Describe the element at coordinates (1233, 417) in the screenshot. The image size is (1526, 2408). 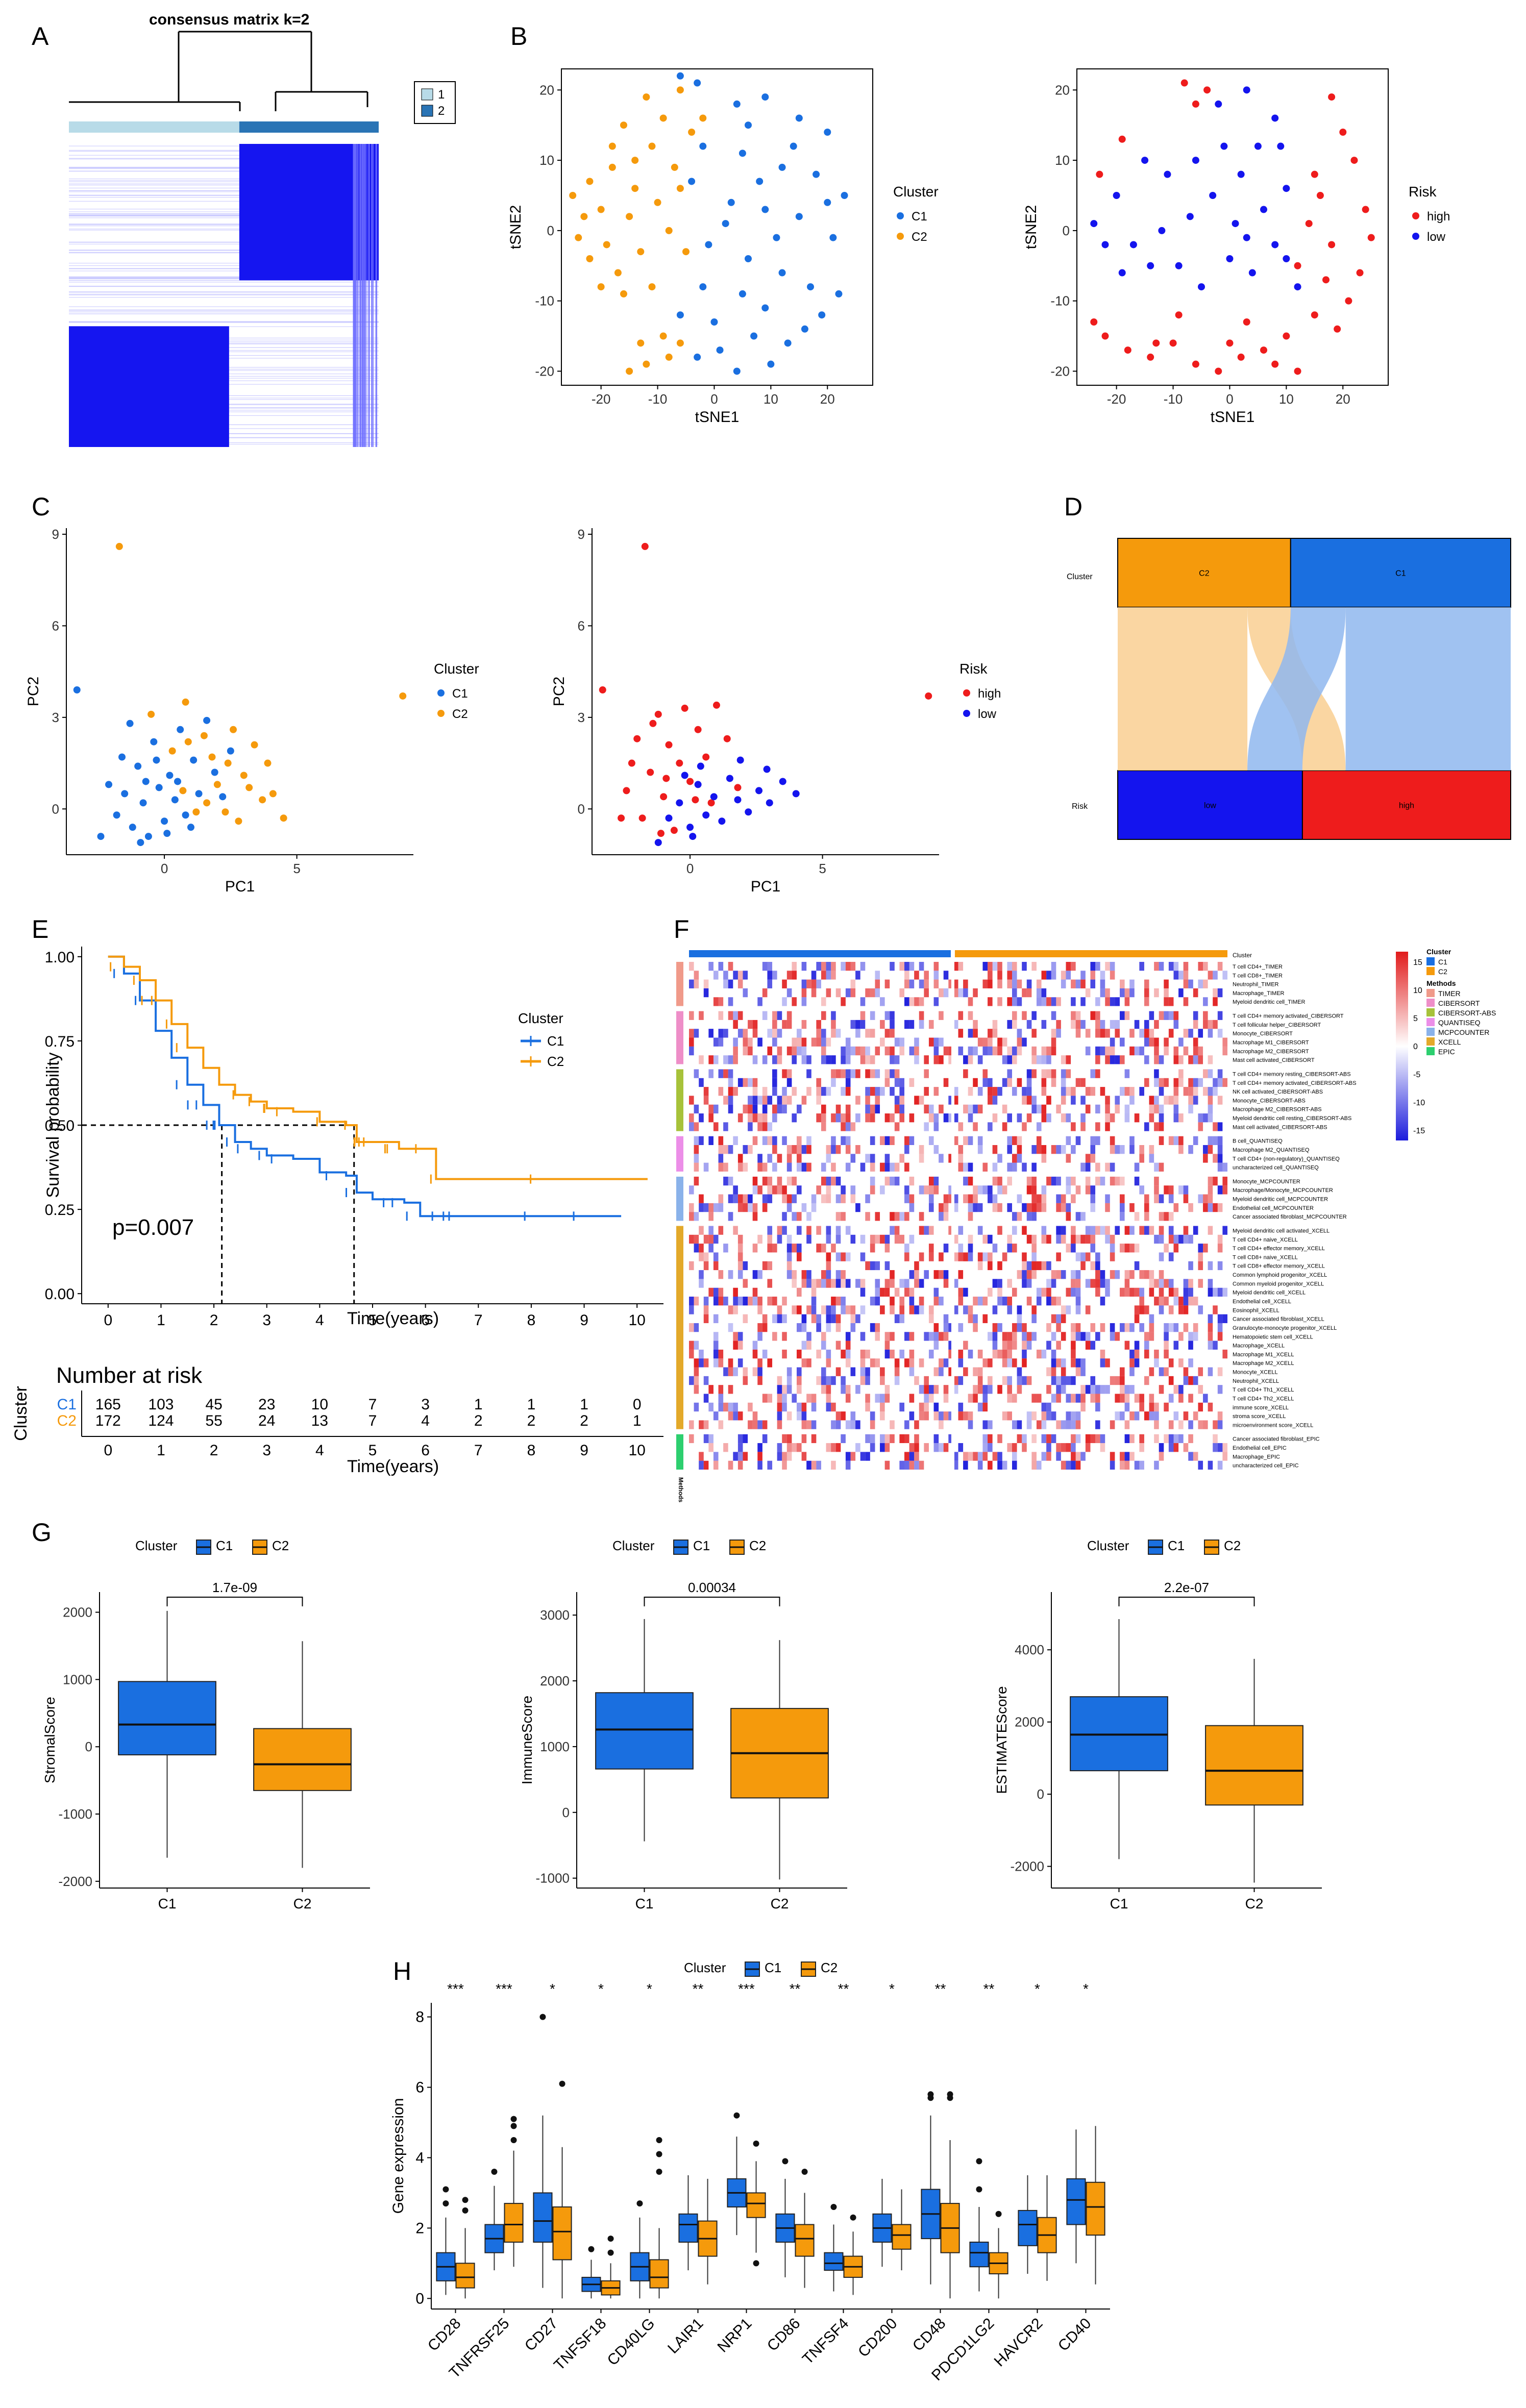
I see `x-axis-title: tSNE1` at that location.